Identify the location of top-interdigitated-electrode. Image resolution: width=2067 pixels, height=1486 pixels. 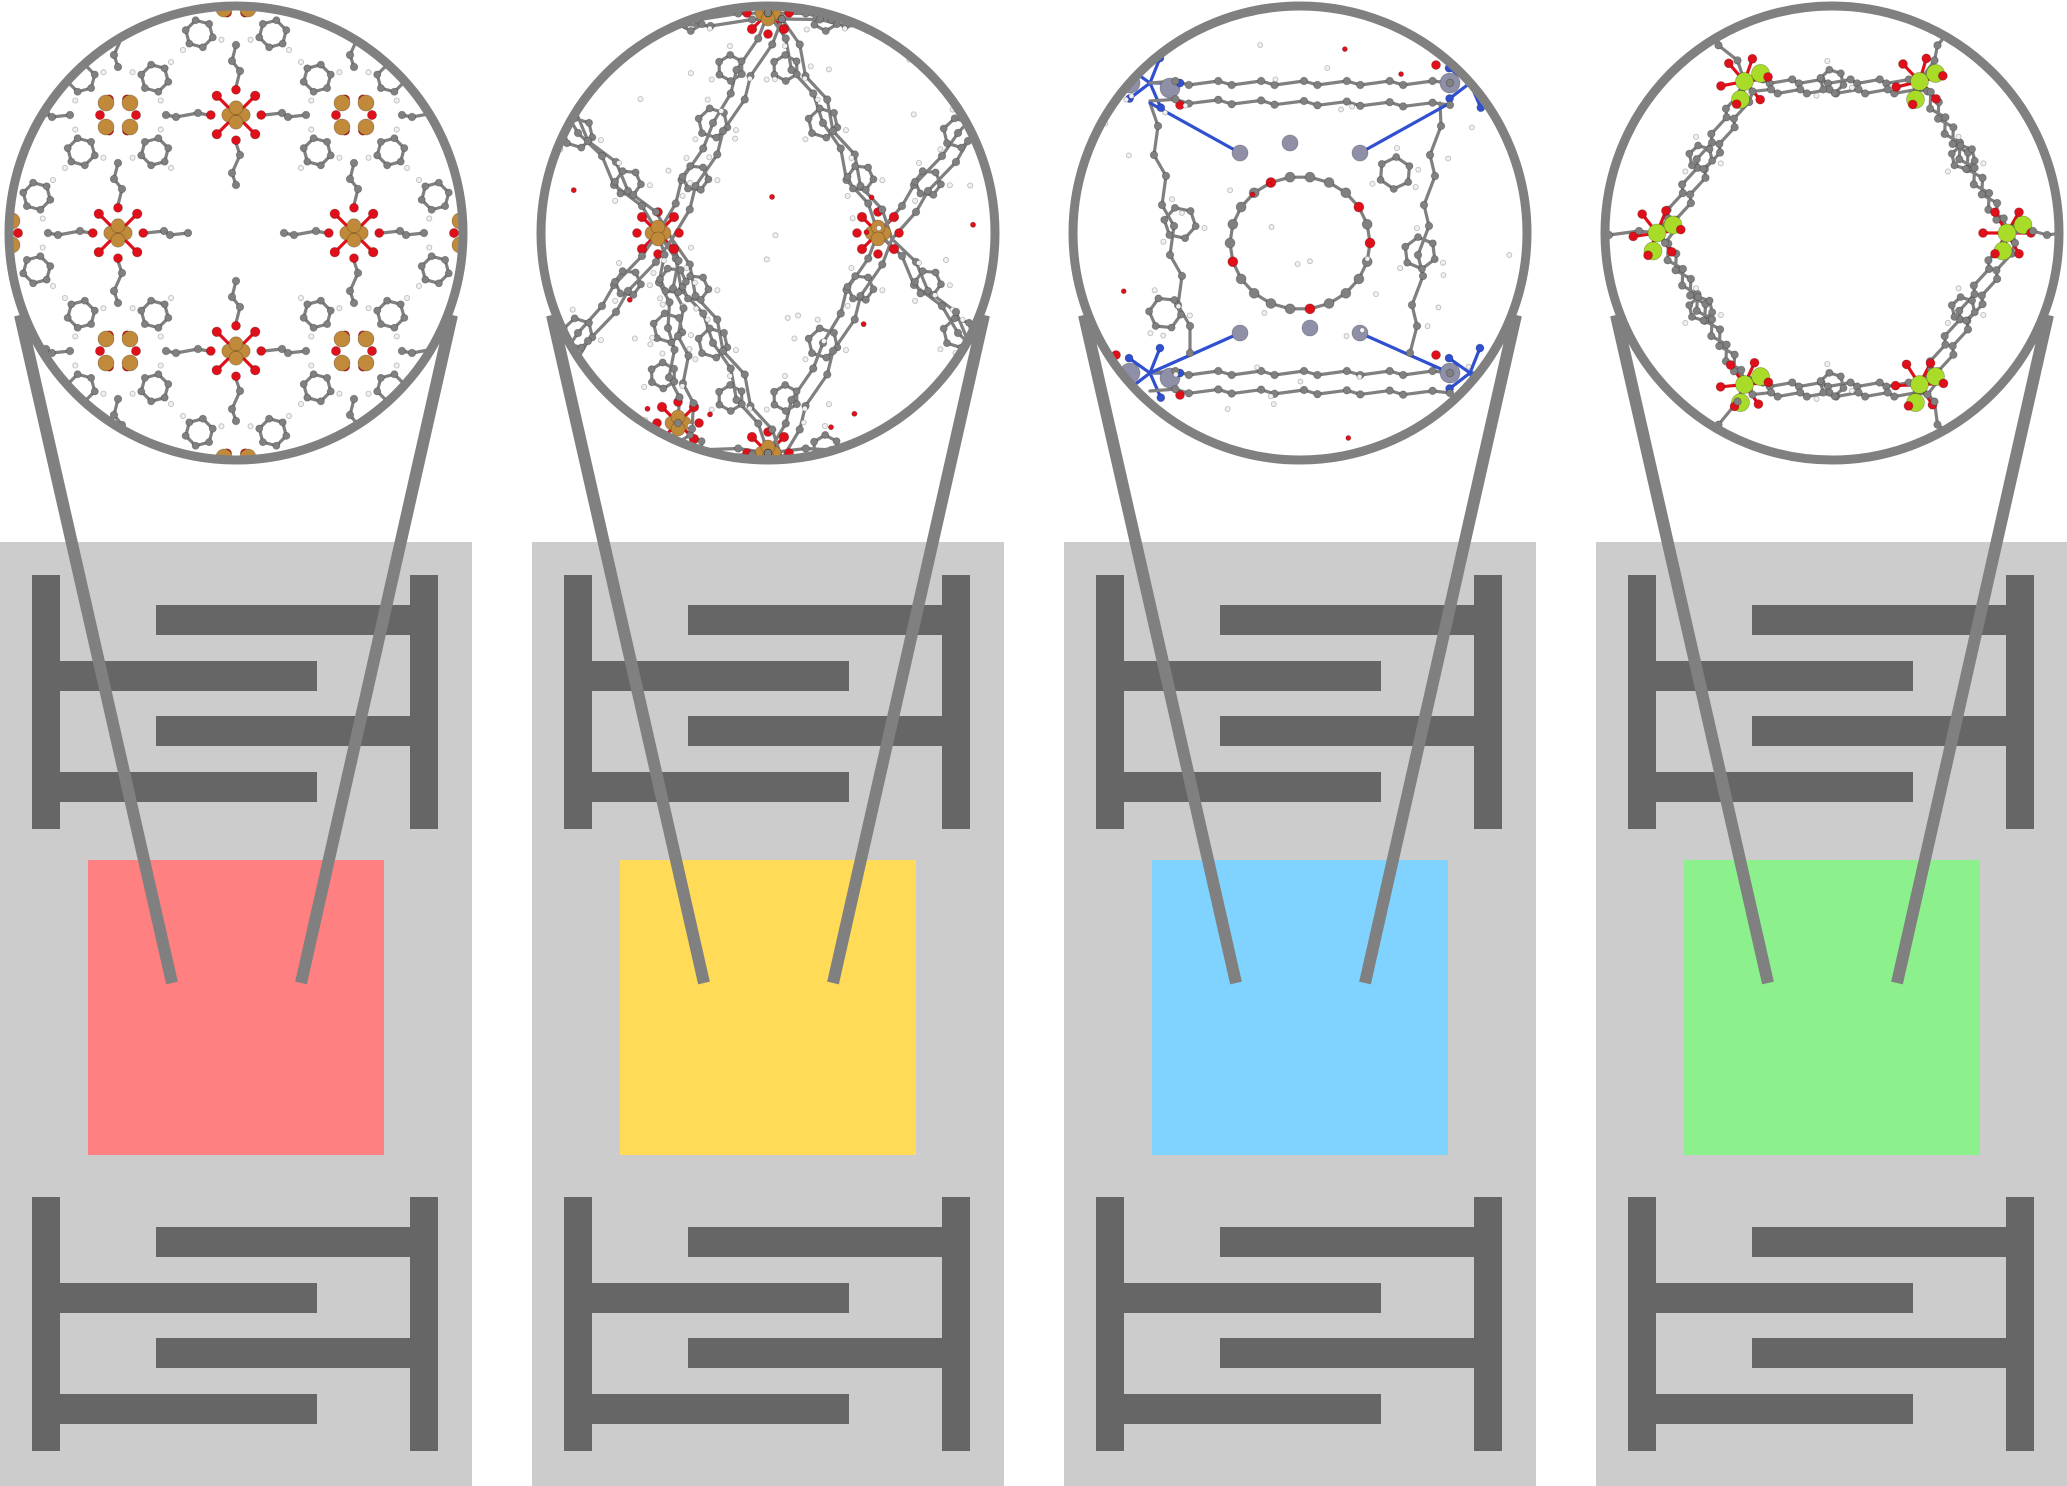
(235, 702).